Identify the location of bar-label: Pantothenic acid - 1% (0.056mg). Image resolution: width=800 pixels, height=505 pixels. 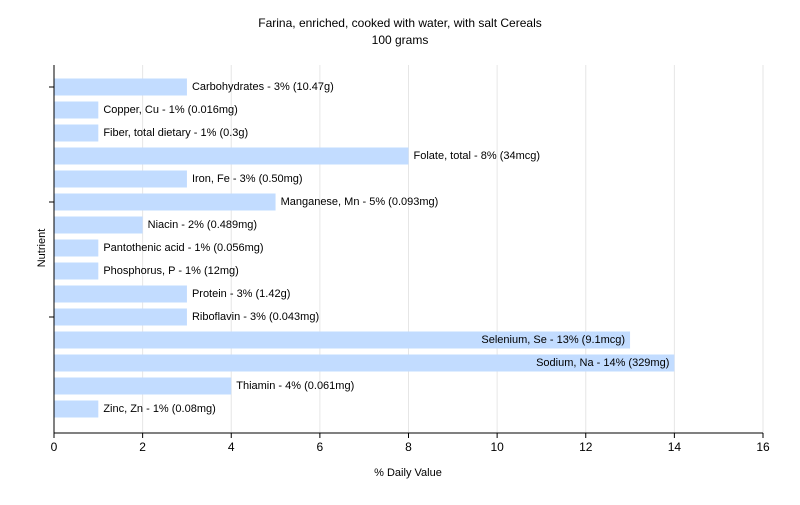
(183, 248).